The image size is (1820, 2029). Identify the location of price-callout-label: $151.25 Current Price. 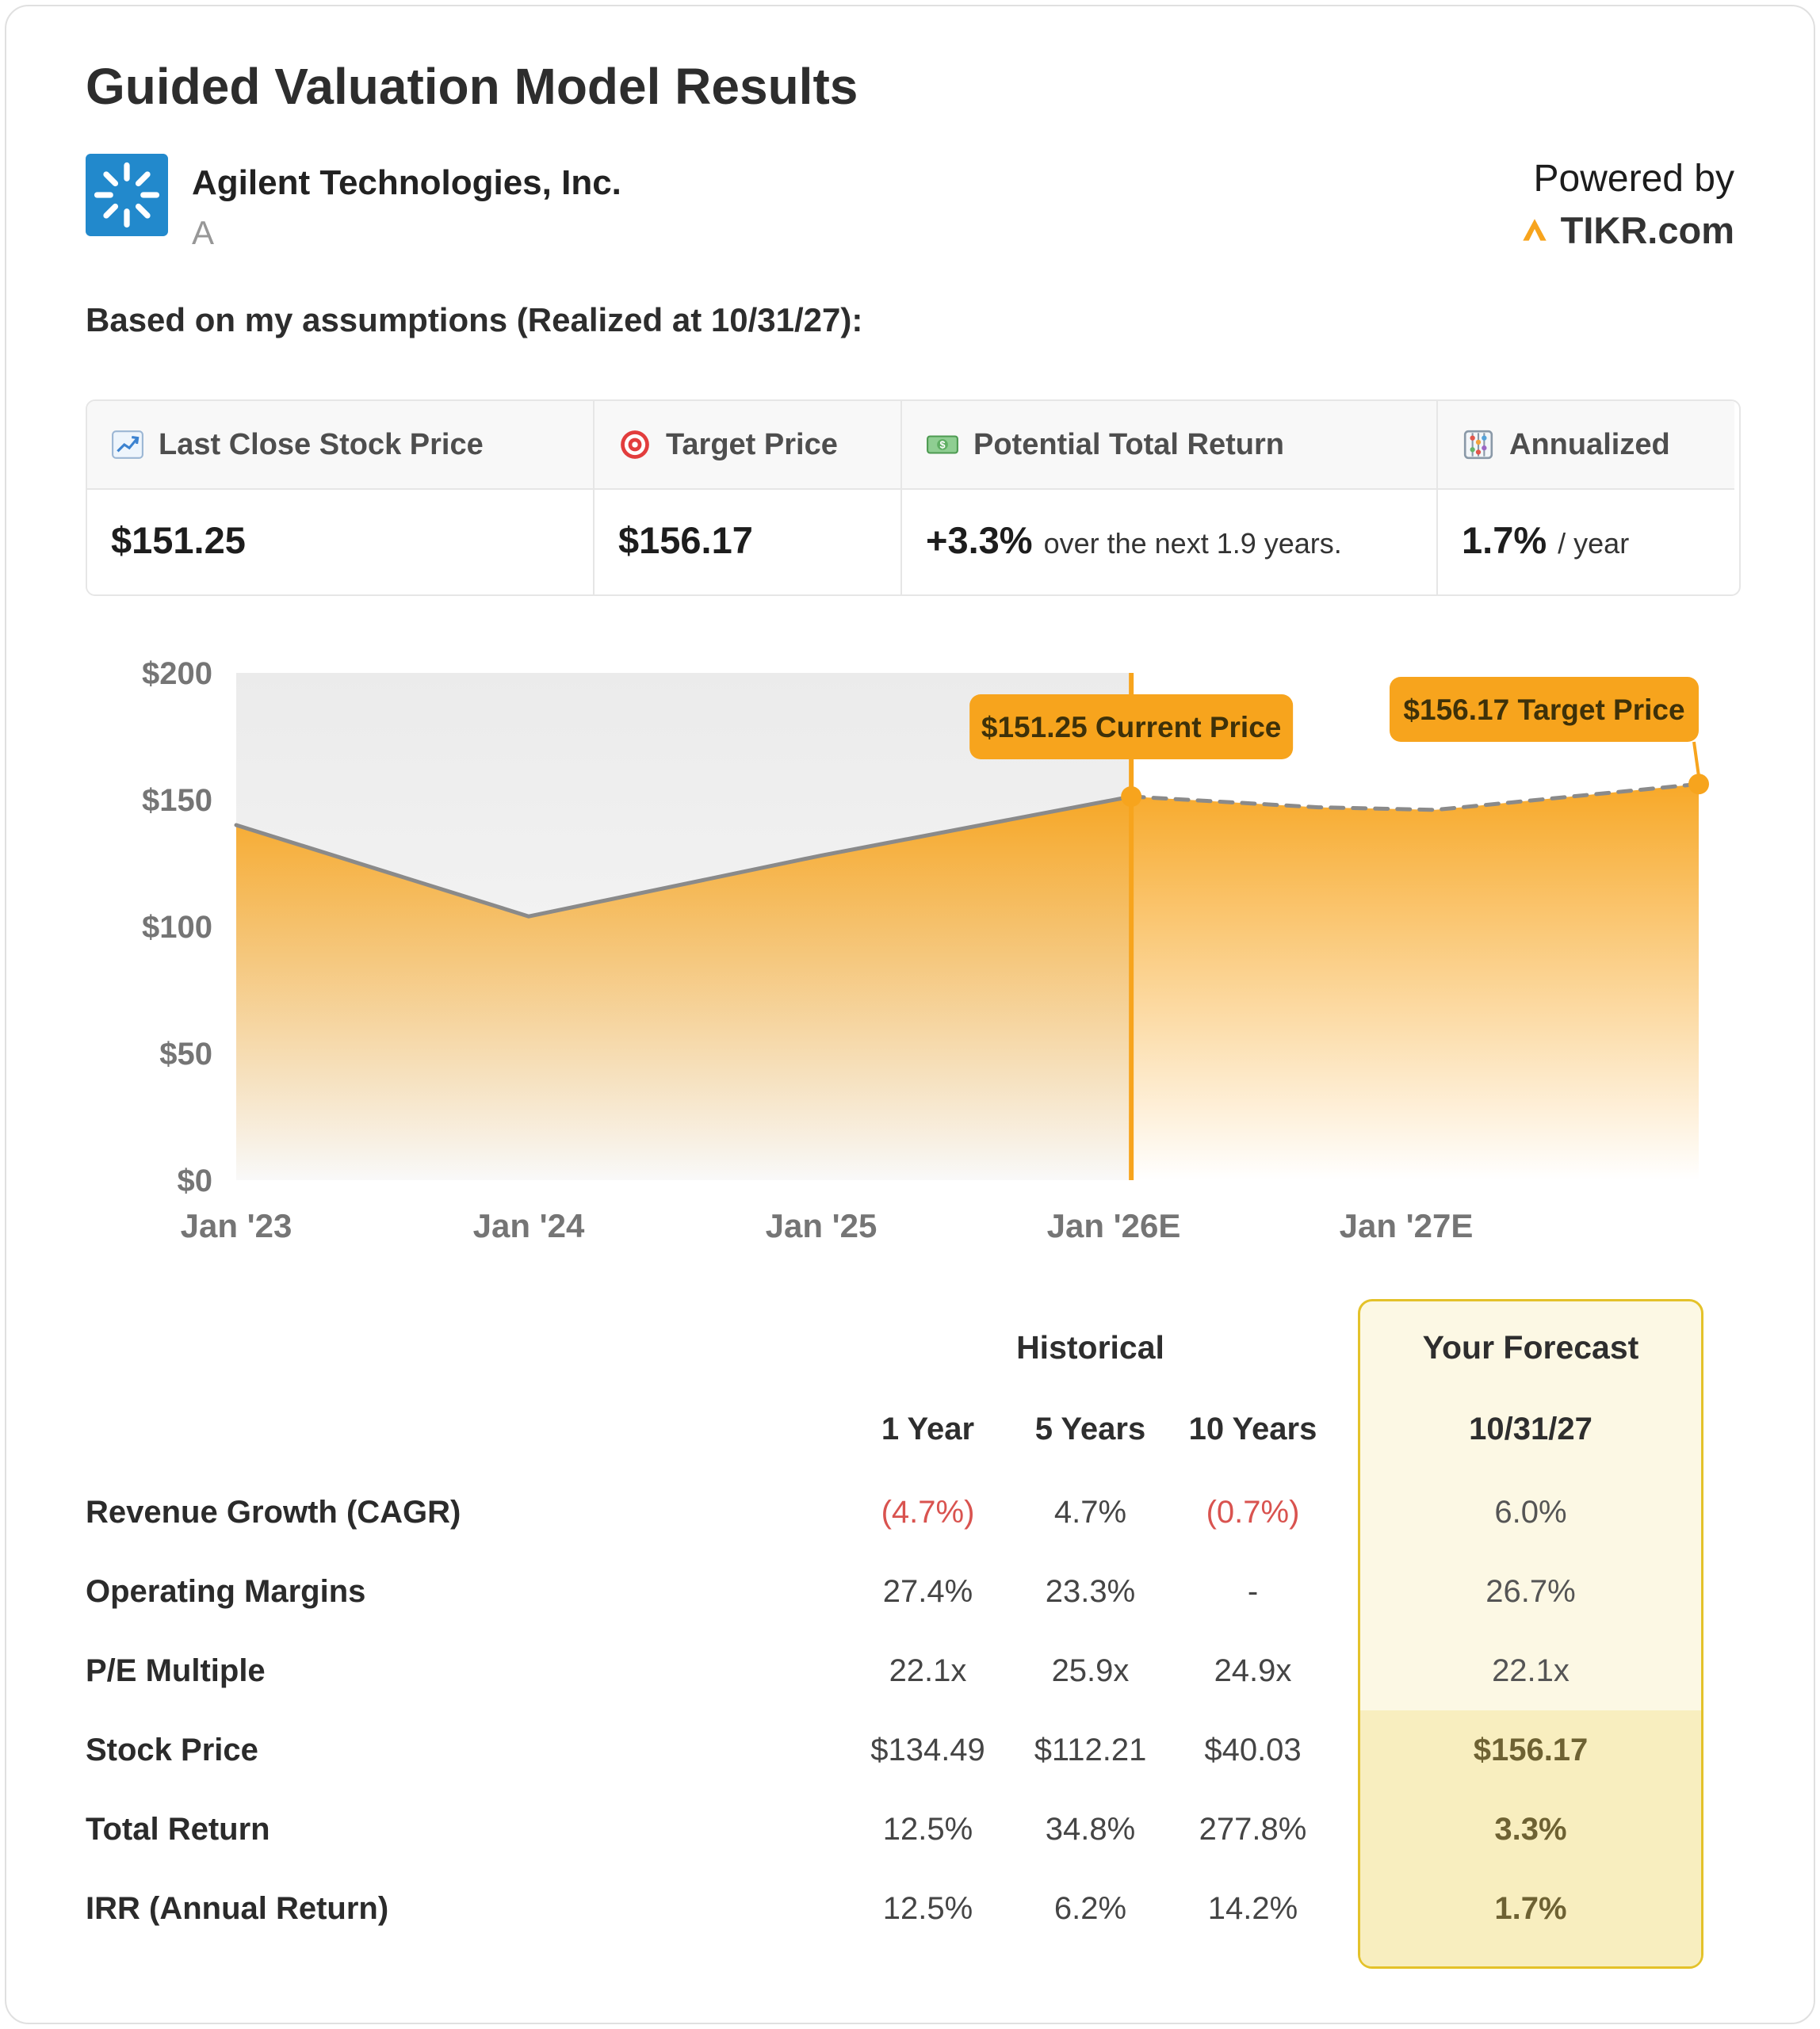
(1131, 727).